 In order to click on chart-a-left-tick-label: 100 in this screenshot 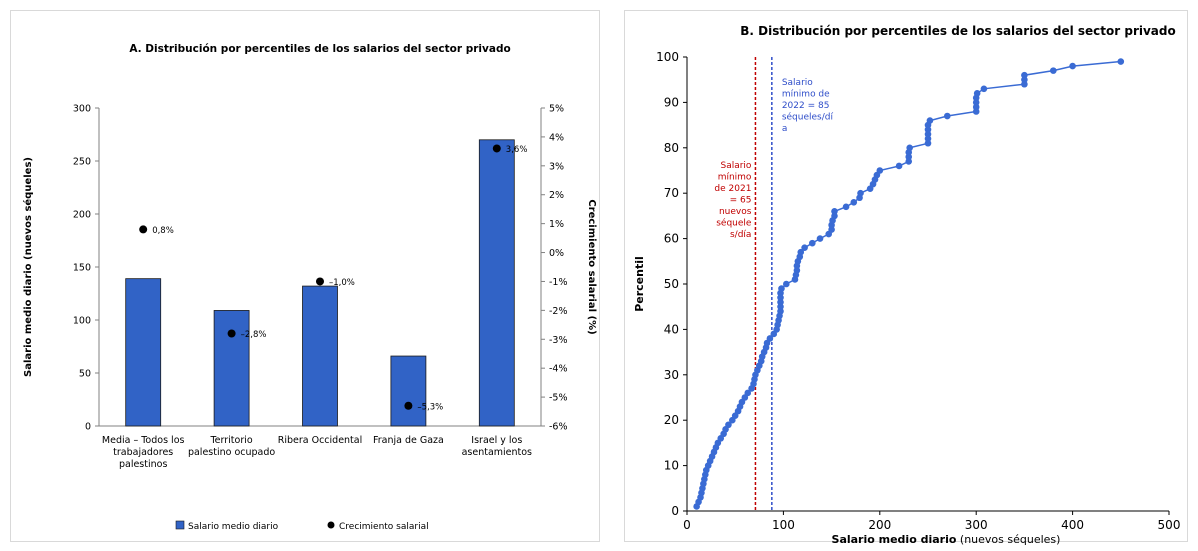, I will do `click(82, 321)`.